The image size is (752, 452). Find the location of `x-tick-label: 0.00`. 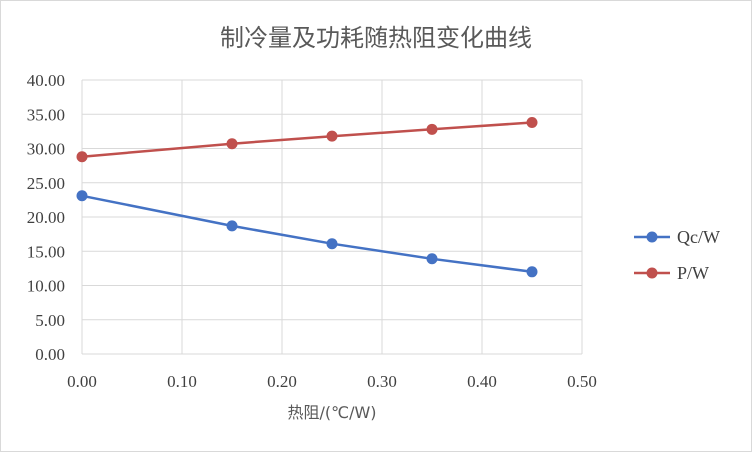

x-tick-label: 0.00 is located at coordinates (82, 381).